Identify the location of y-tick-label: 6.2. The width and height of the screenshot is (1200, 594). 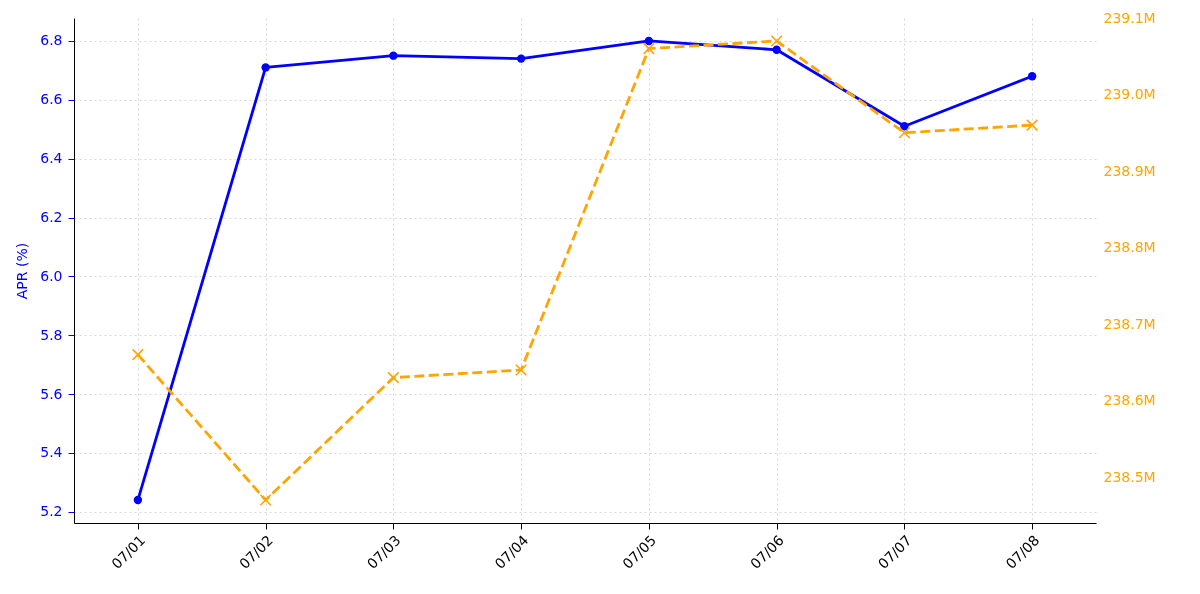
(51, 217).